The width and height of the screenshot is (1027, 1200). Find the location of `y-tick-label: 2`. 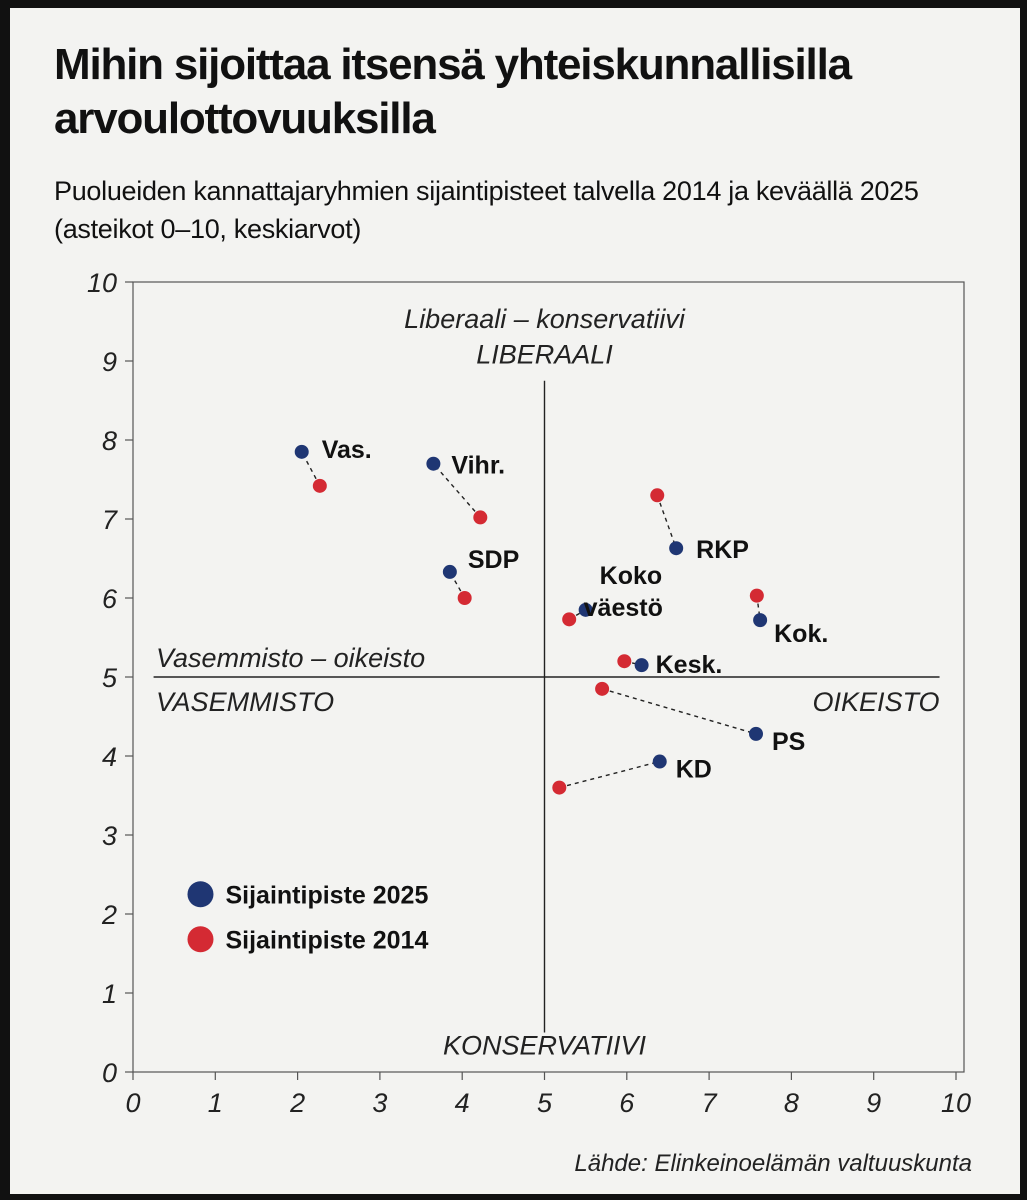

y-tick-label: 2 is located at coordinates (109, 915).